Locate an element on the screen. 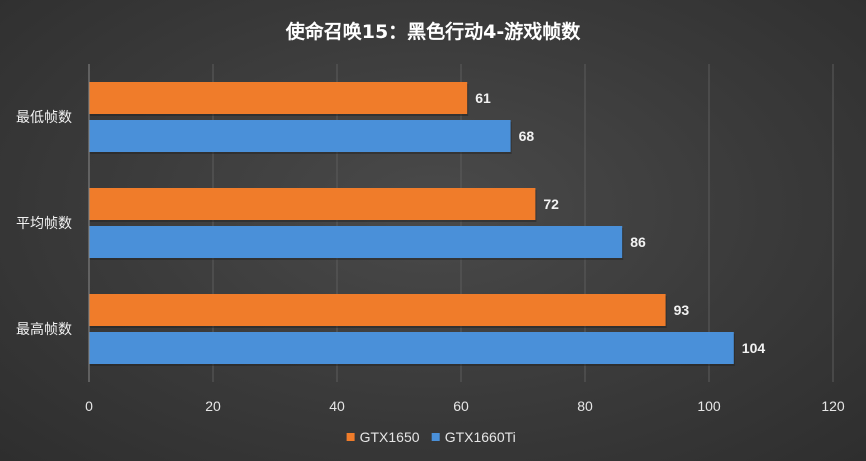  legend: GTX1650 GTX1660Ti is located at coordinates (431, 437).